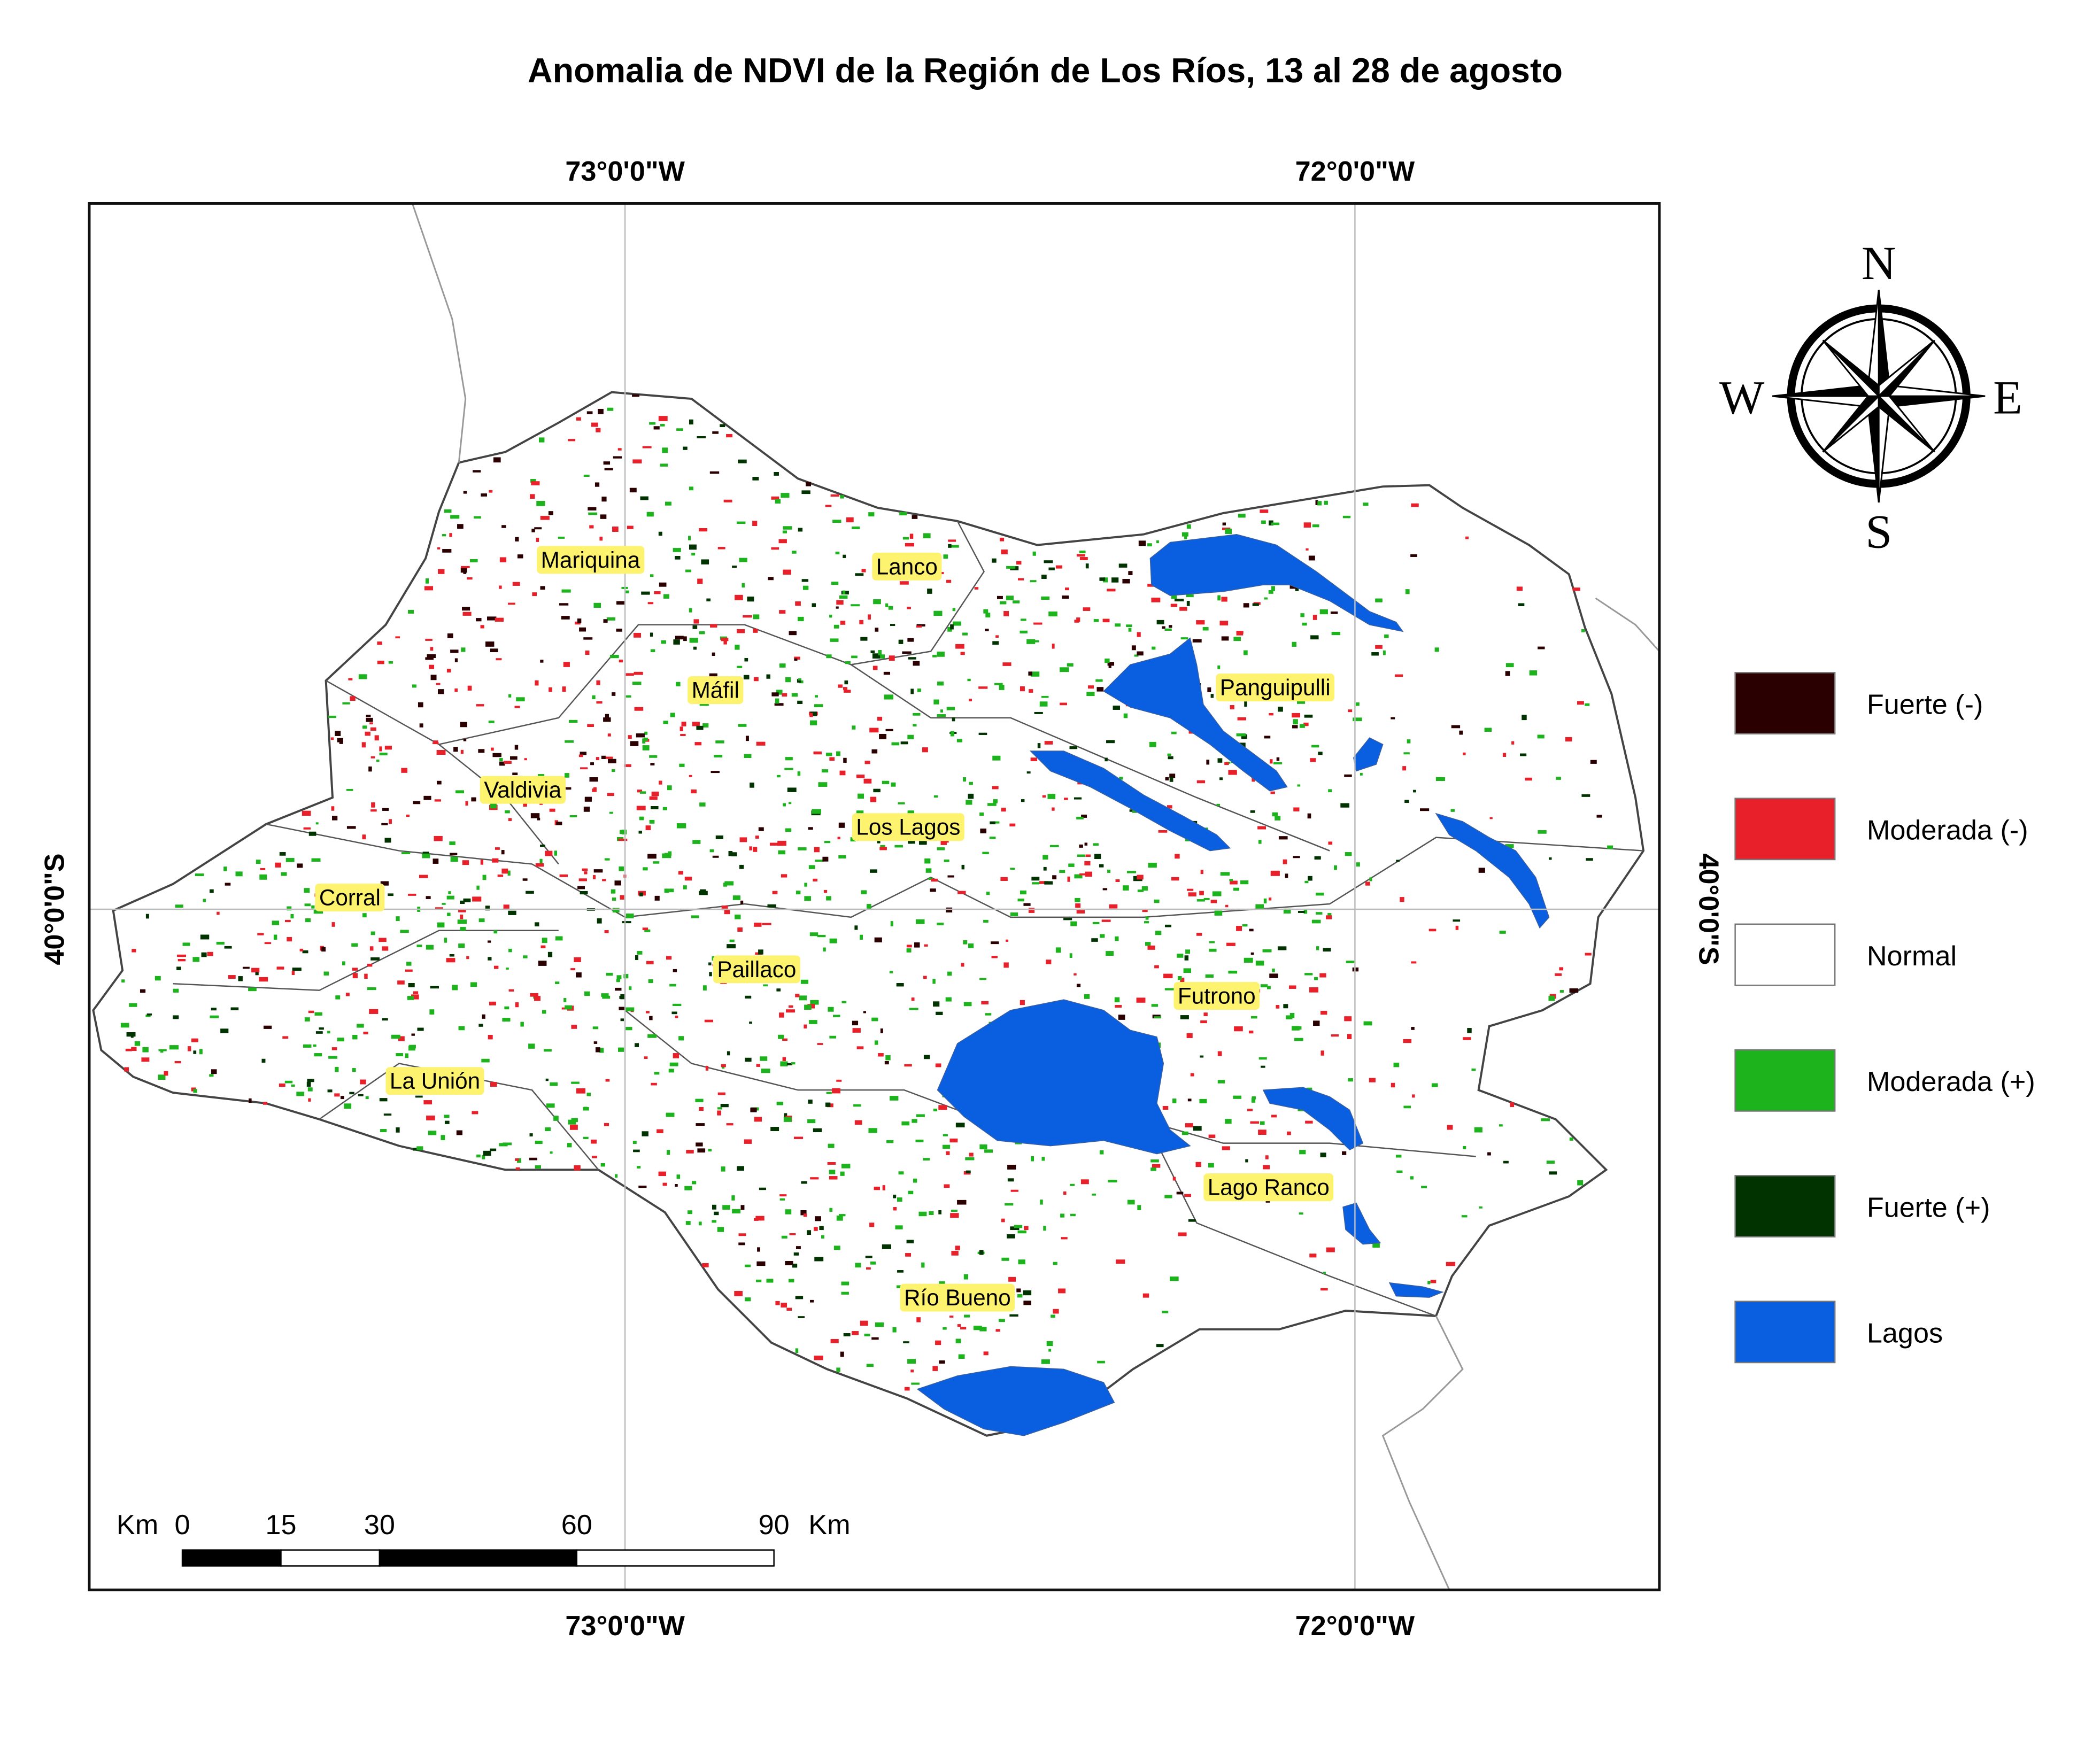 The width and height of the screenshot is (2085, 1764). What do you see at coordinates (55, 909) in the screenshot?
I see `graticule-label: 40°0'0"S` at bounding box center [55, 909].